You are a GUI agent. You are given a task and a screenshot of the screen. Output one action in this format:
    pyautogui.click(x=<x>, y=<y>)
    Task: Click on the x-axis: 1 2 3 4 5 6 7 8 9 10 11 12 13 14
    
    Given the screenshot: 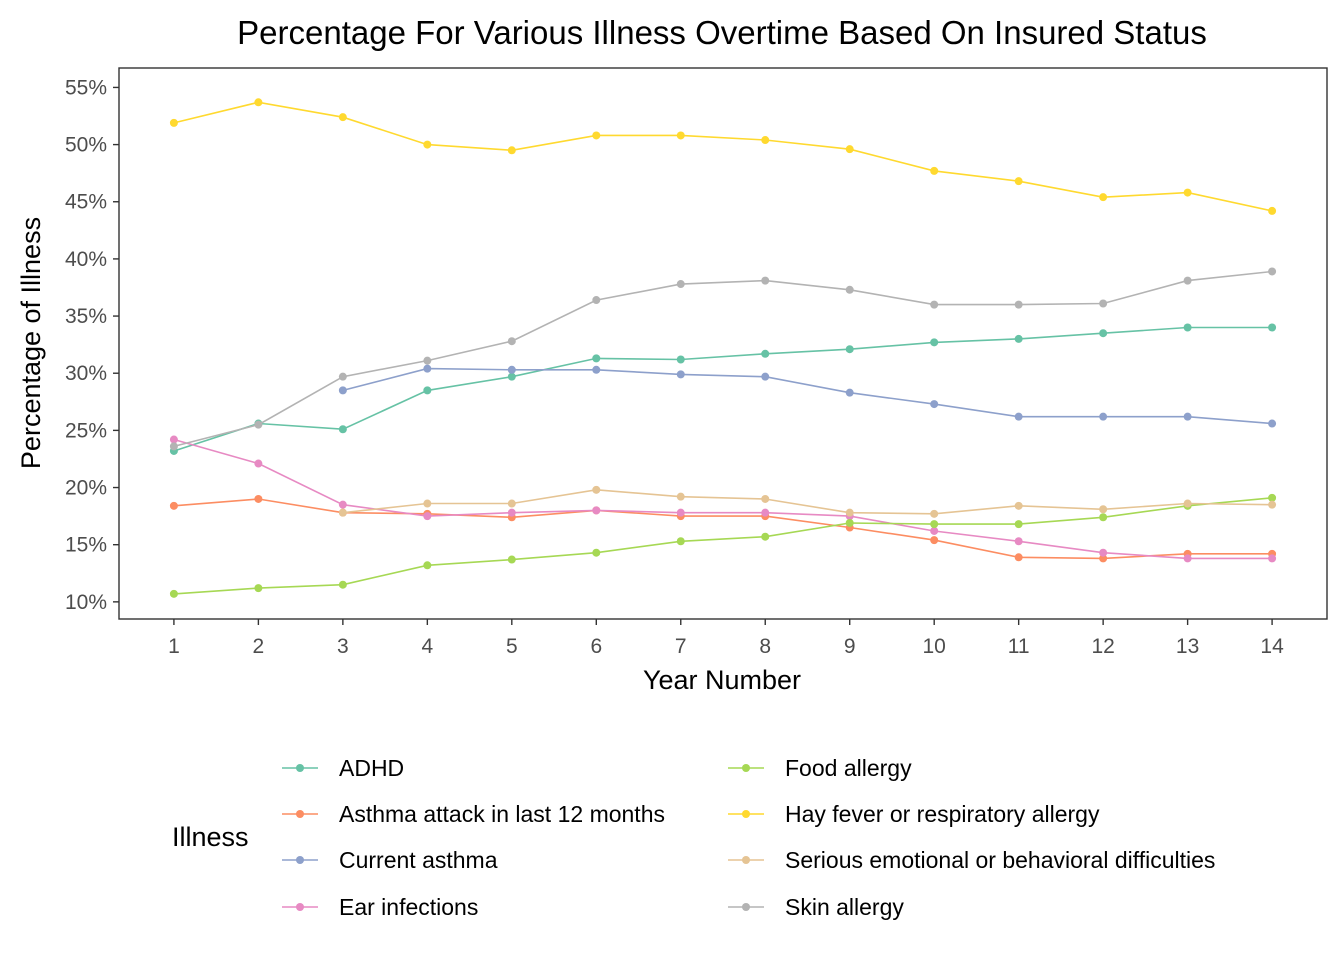 What is the action you would take?
    pyautogui.click(x=726, y=638)
    